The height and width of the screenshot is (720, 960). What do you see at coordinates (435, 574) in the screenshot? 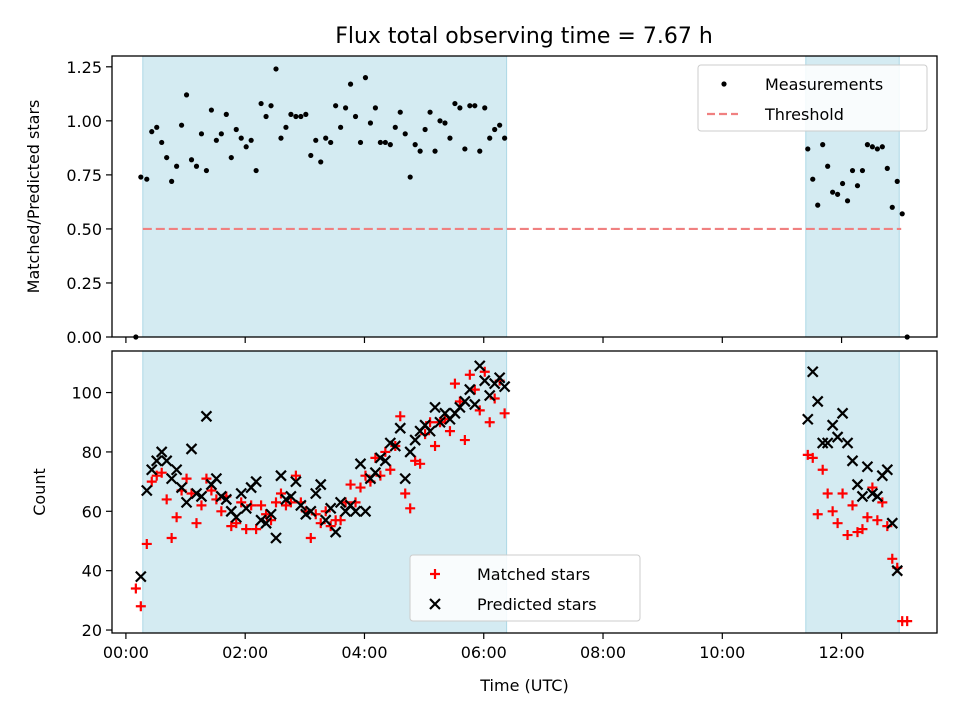
I see `legend-plus-icon` at bounding box center [435, 574].